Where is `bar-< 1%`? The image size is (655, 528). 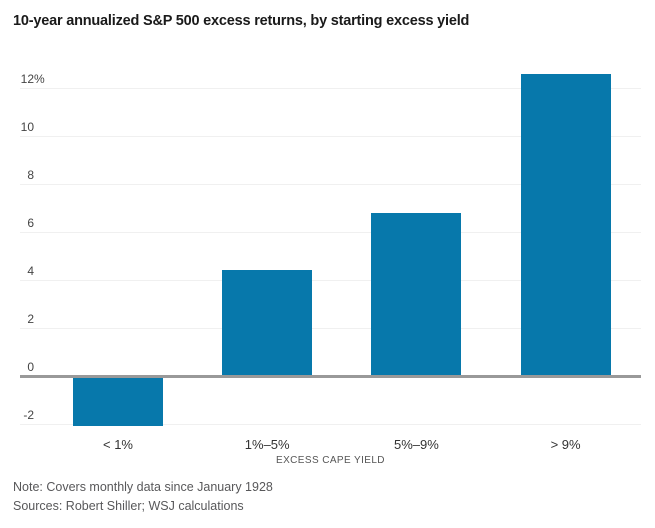 bar-< 1% is located at coordinates (118, 401).